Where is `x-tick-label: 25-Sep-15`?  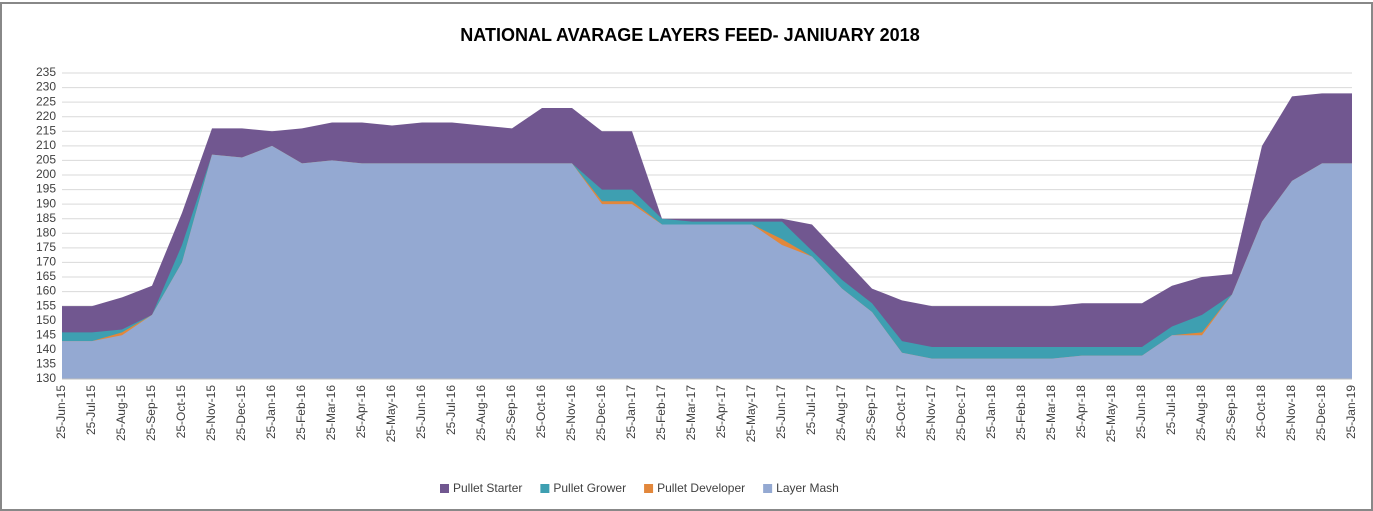
x-tick-label: 25-Sep-15 is located at coordinates (151, 413).